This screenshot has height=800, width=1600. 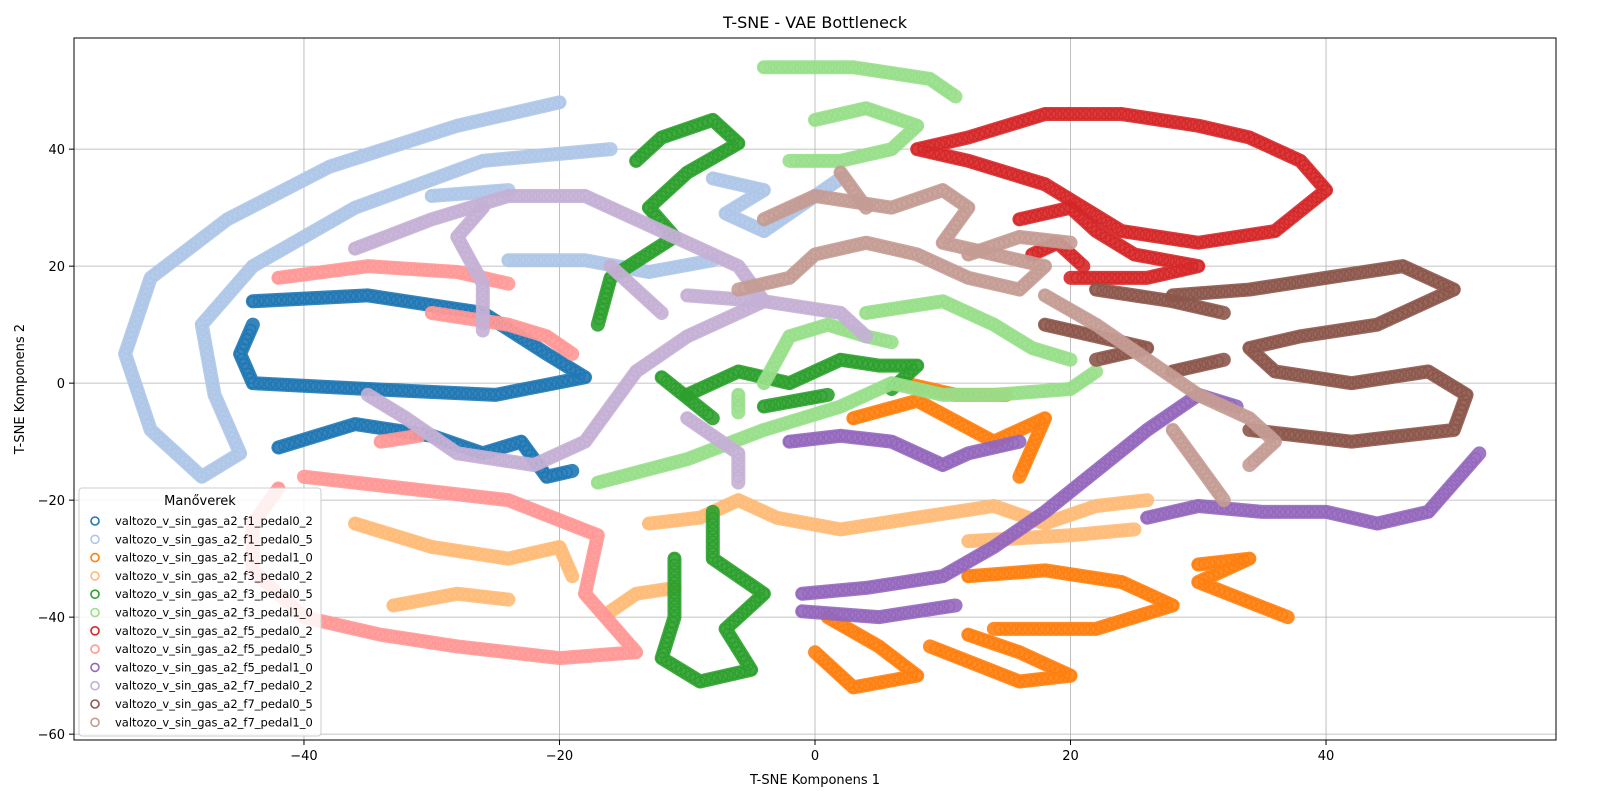 I want to click on y-tick-label: −40, so click(x=51, y=618).